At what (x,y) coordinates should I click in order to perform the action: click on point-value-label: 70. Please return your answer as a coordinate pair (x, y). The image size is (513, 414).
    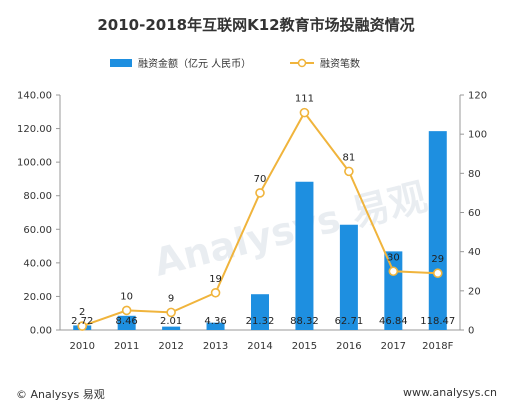
    Looking at the image, I should click on (260, 179).